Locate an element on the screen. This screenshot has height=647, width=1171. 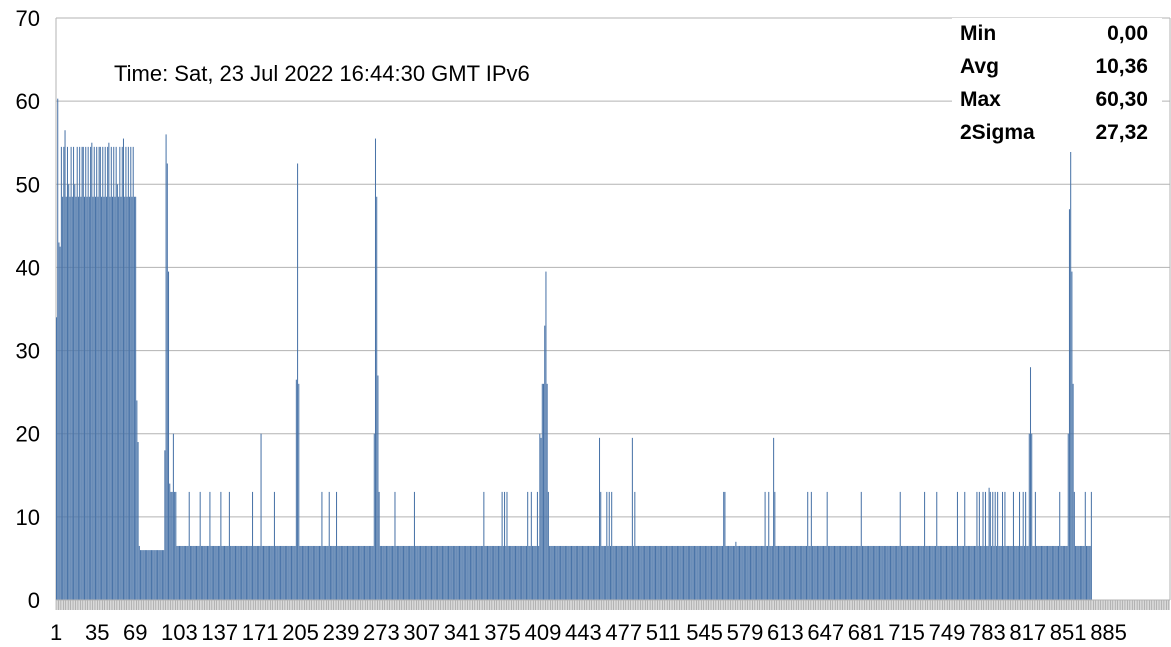
x-tick-label: 205 is located at coordinates (300, 632).